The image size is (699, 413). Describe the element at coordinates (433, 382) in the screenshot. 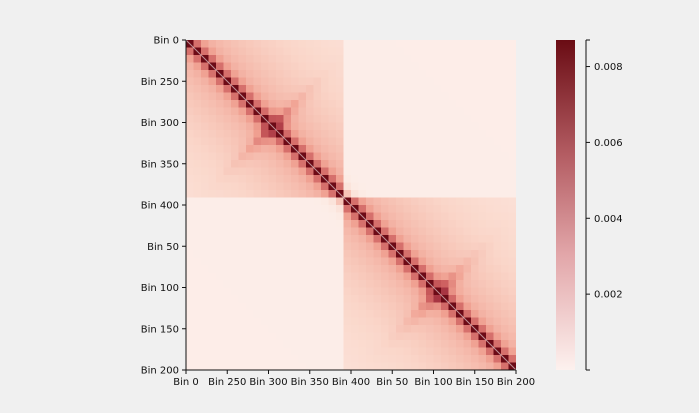

I see `x-tick-label: Bin 100` at that location.